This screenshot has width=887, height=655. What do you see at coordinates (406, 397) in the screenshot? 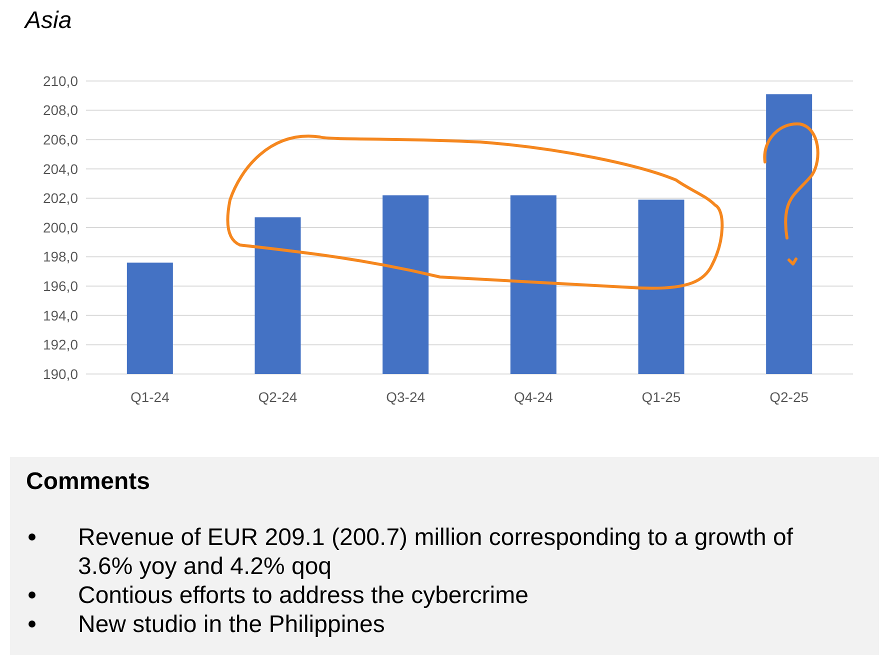
I see `x-tick-label: Q3-24` at bounding box center [406, 397].